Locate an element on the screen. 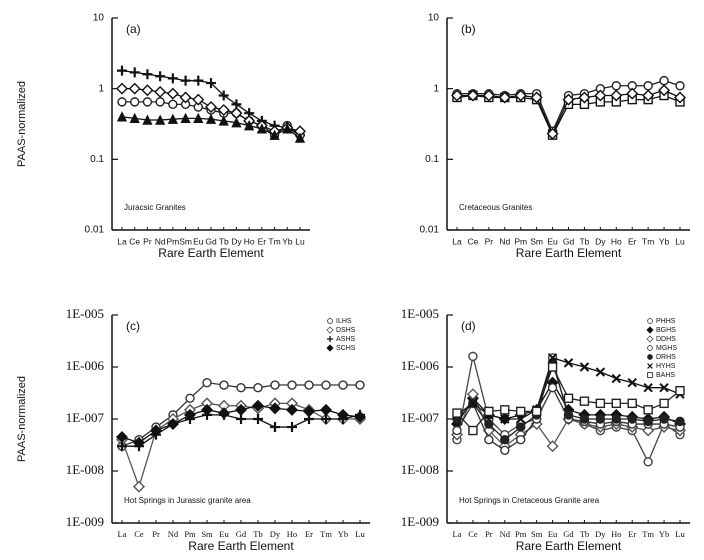 The width and height of the screenshot is (704, 560). x-tick-label: Ce is located at coordinates (139, 534).